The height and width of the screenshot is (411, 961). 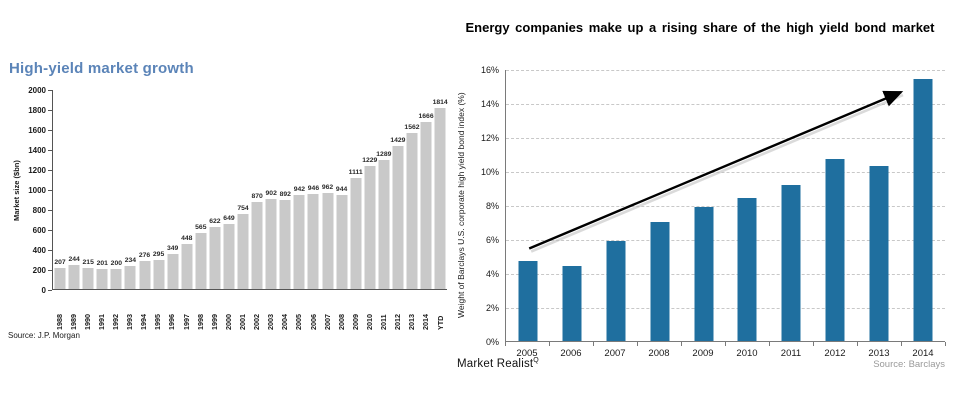 What do you see at coordinates (59, 322) in the screenshot?
I see `x-tick-label: 1988` at bounding box center [59, 322].